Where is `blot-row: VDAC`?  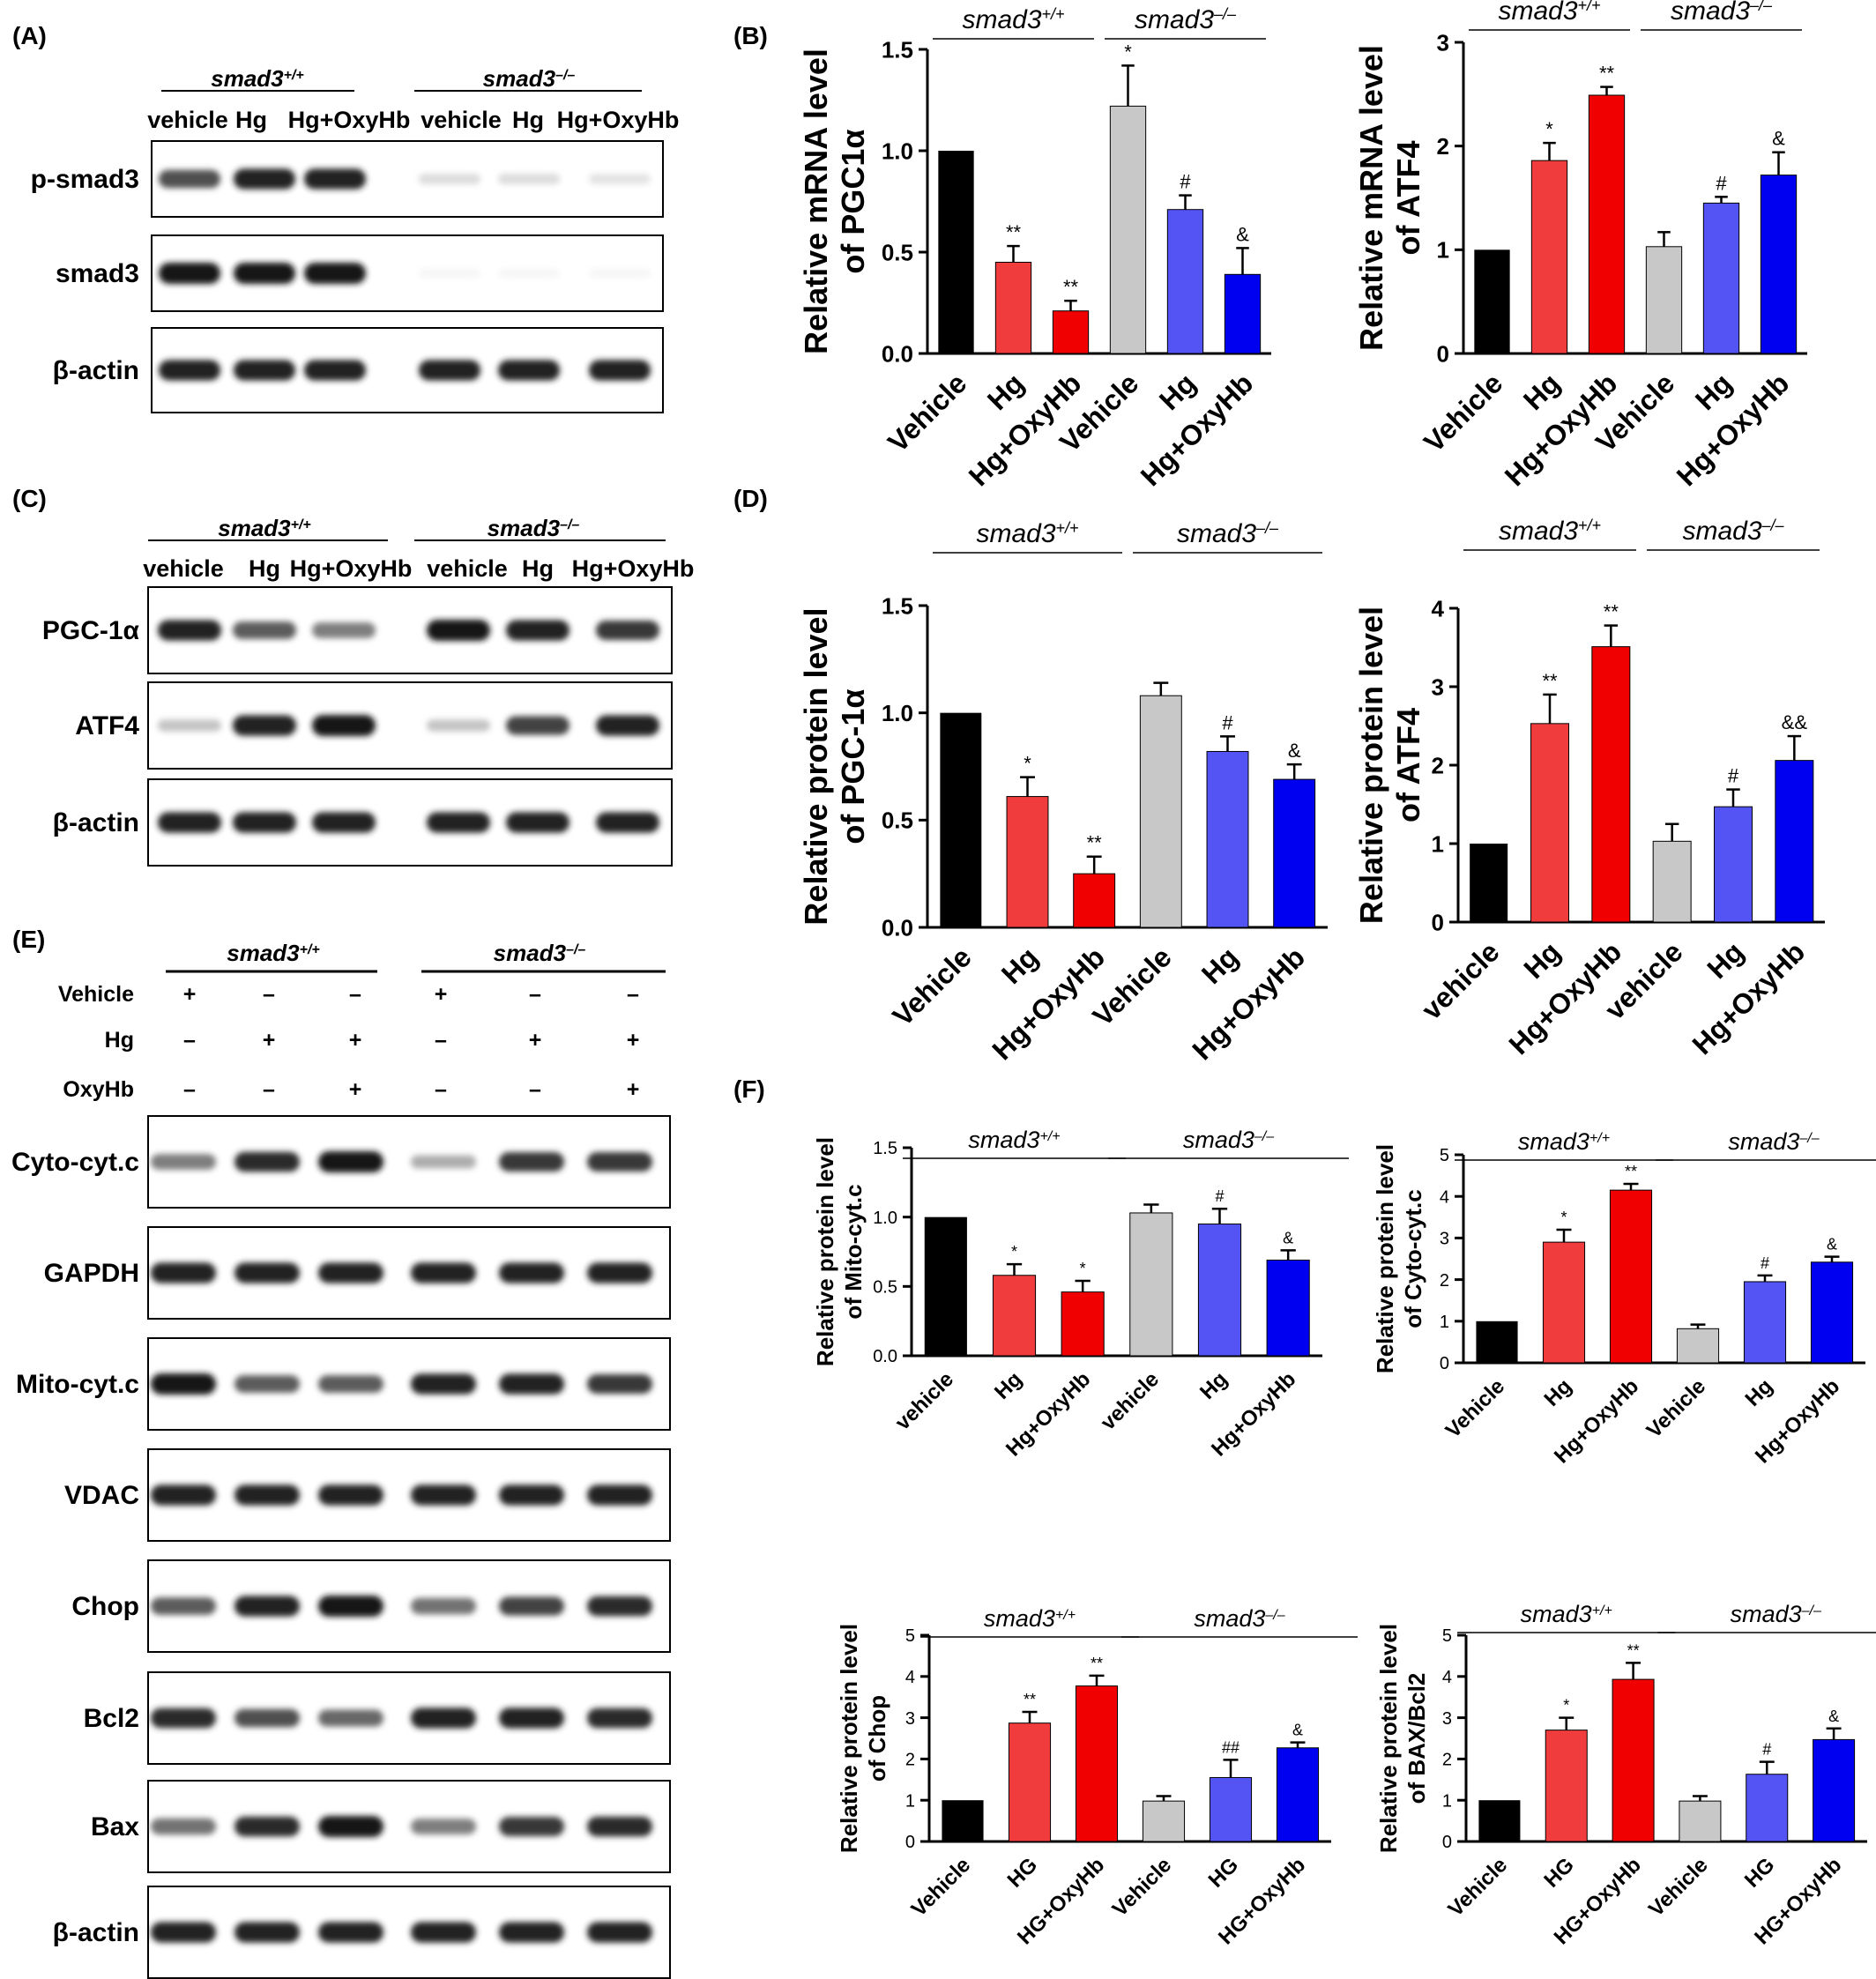 blot-row: VDAC is located at coordinates (367, 1495).